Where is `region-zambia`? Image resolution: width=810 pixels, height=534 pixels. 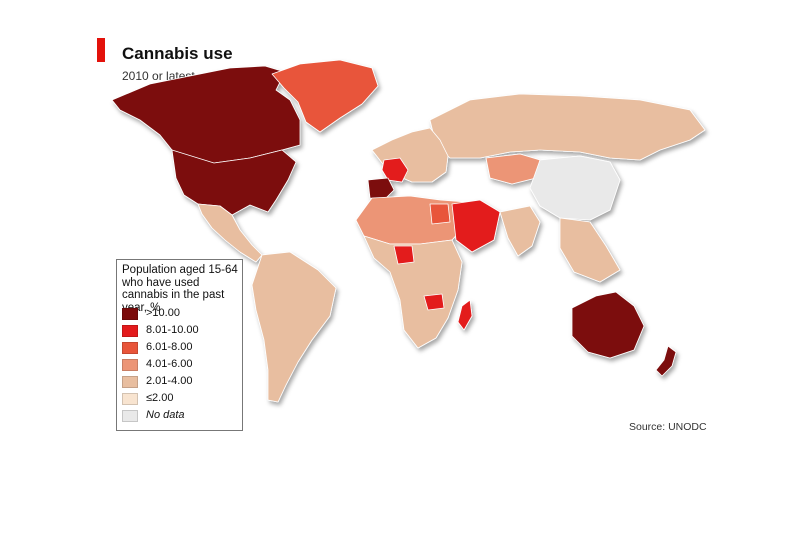 region-zambia is located at coordinates (434, 302).